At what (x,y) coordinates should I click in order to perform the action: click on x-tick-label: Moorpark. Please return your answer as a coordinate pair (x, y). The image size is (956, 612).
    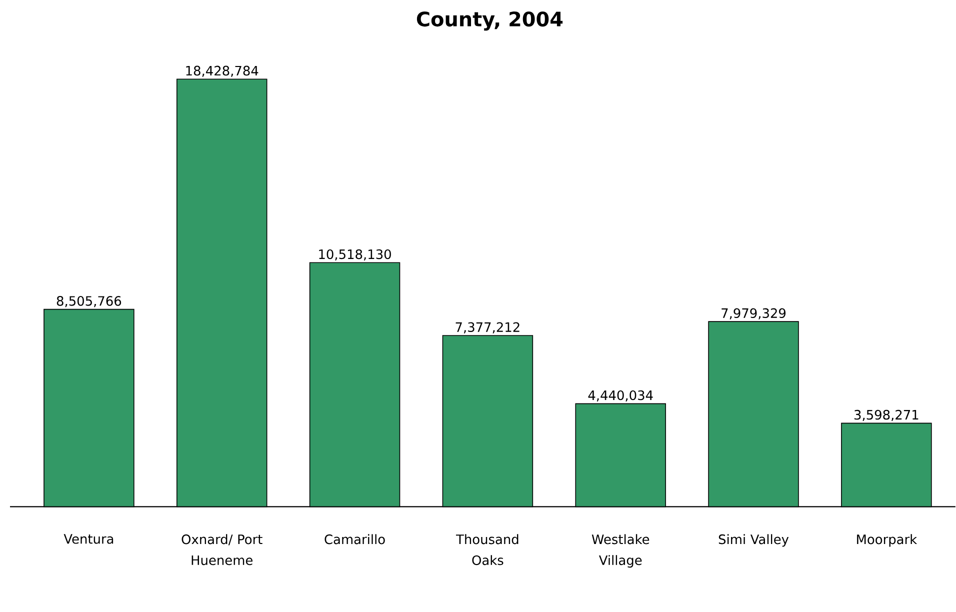
    Looking at the image, I should click on (887, 540).